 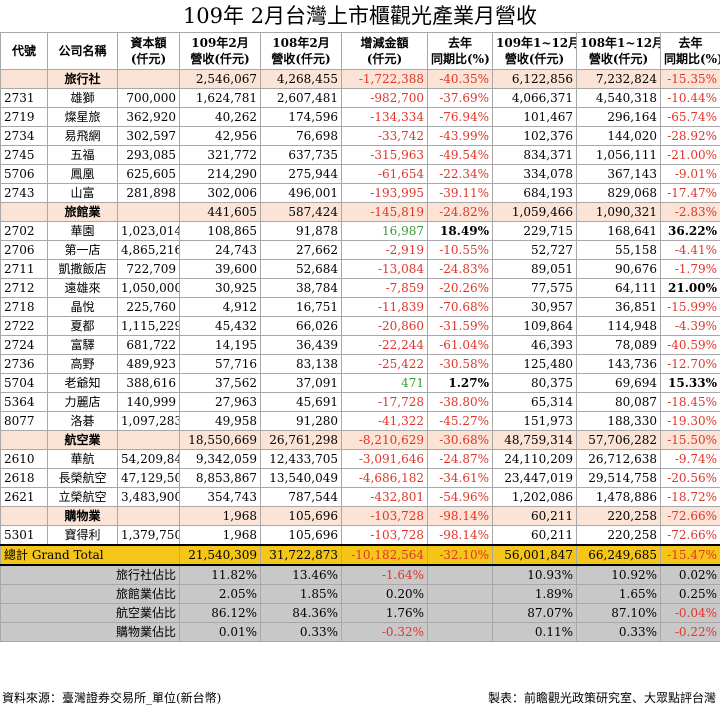 What do you see at coordinates (220, 79) in the screenshot?
I see `table-cell: 2,546,067` at bounding box center [220, 79].